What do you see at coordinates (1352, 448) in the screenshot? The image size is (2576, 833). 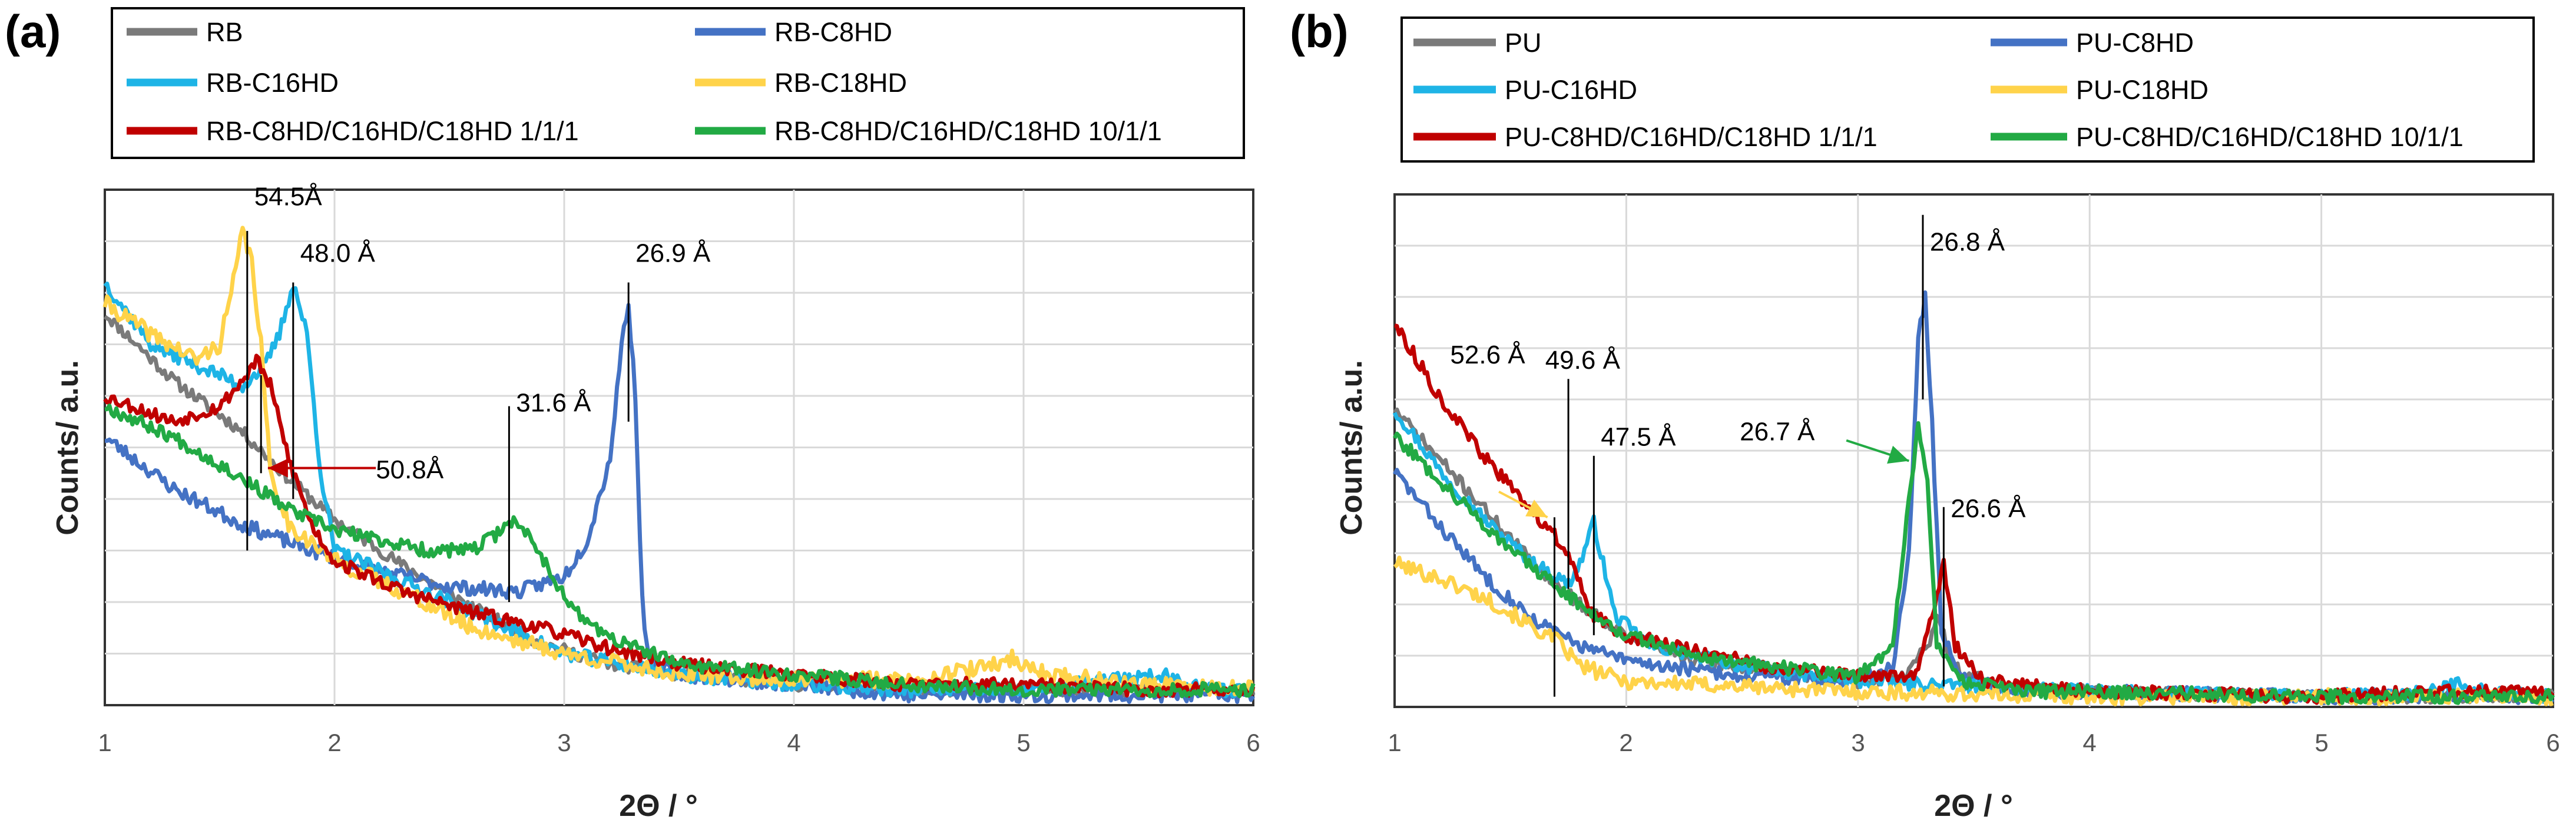 I see `y-axis-title-b: Counts/ a.u.` at bounding box center [1352, 448].